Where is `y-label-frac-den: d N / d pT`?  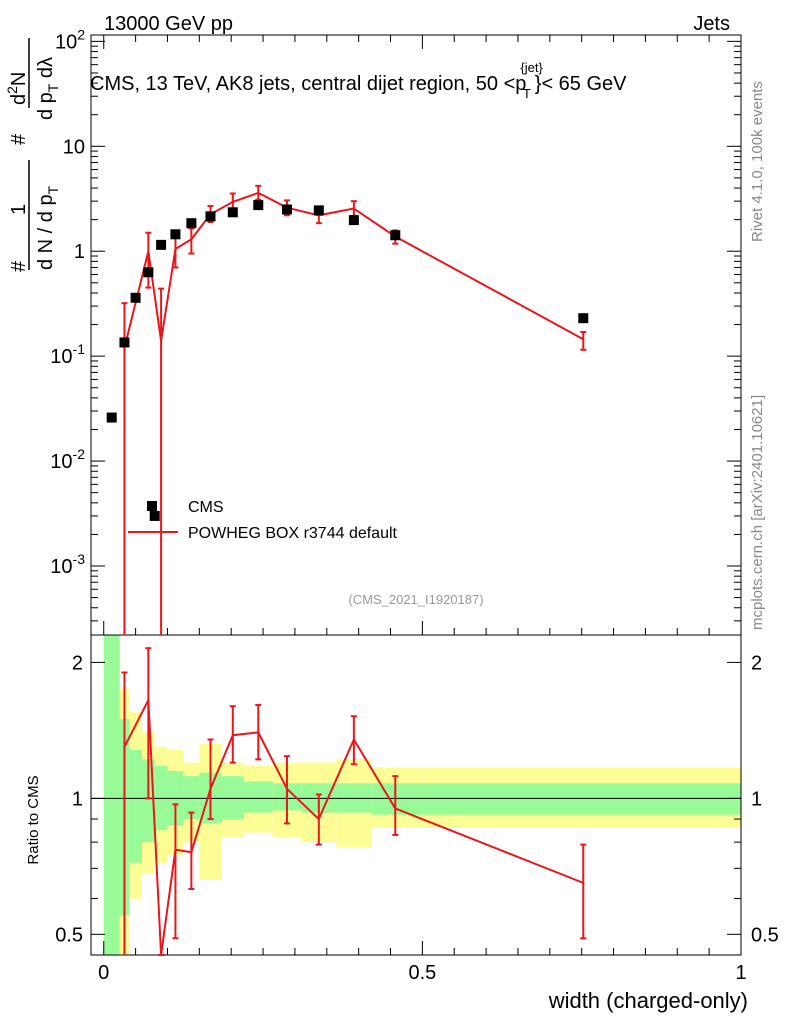 y-label-frac-den: d N / d pT is located at coordinates (48, 227).